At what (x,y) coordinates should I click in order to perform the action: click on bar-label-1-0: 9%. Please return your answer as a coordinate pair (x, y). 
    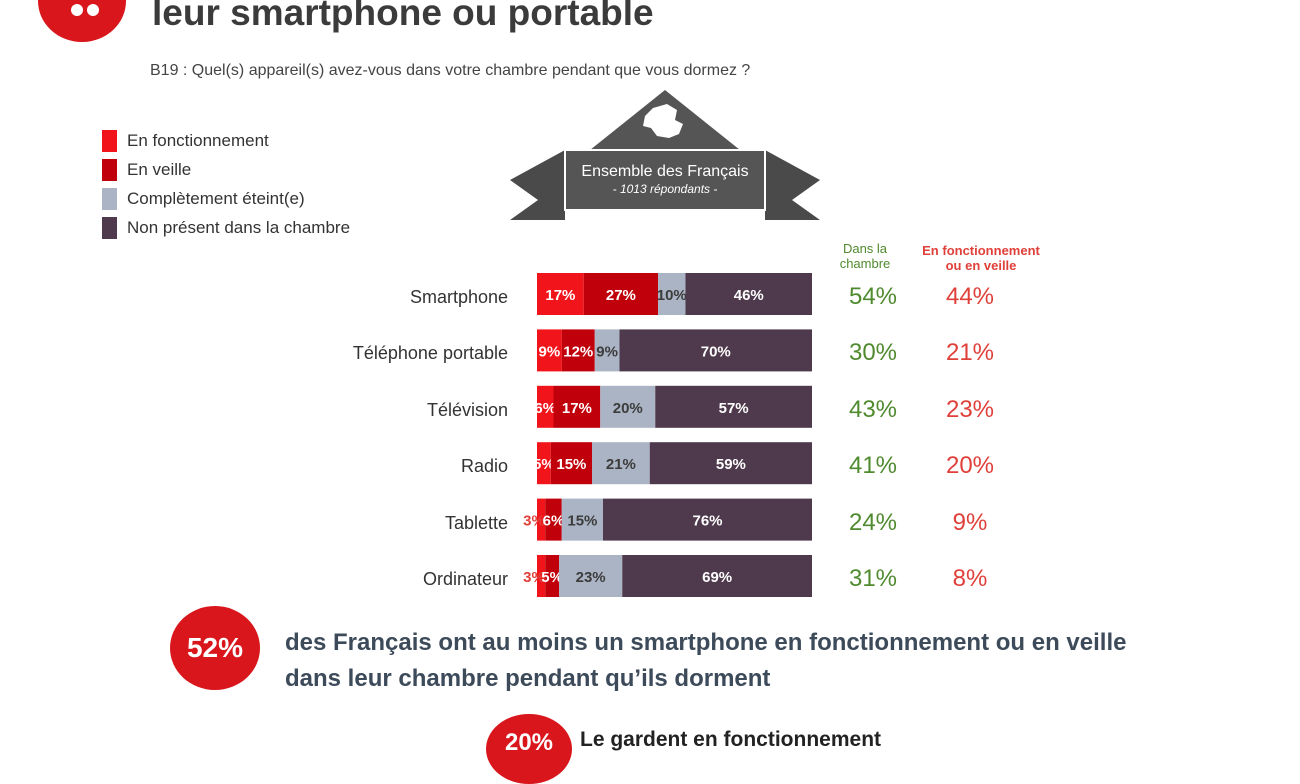
    Looking at the image, I should click on (550, 351).